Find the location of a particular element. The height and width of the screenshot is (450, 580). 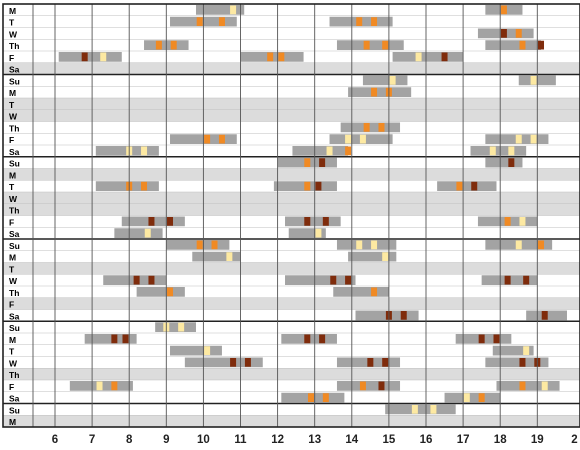

x-tick-label: 18 is located at coordinates (500, 440).